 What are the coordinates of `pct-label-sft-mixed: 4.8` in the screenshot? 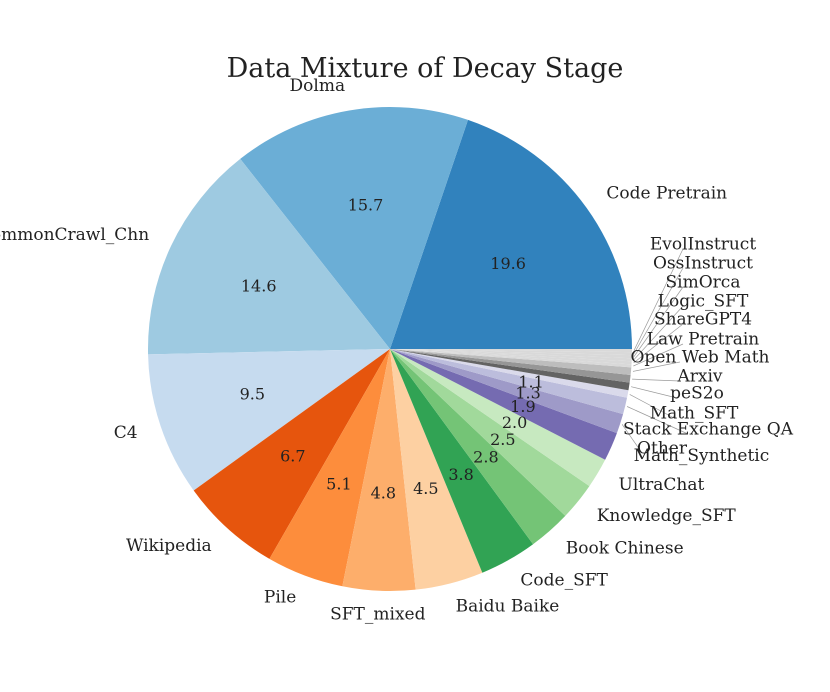 It's located at (383, 493).